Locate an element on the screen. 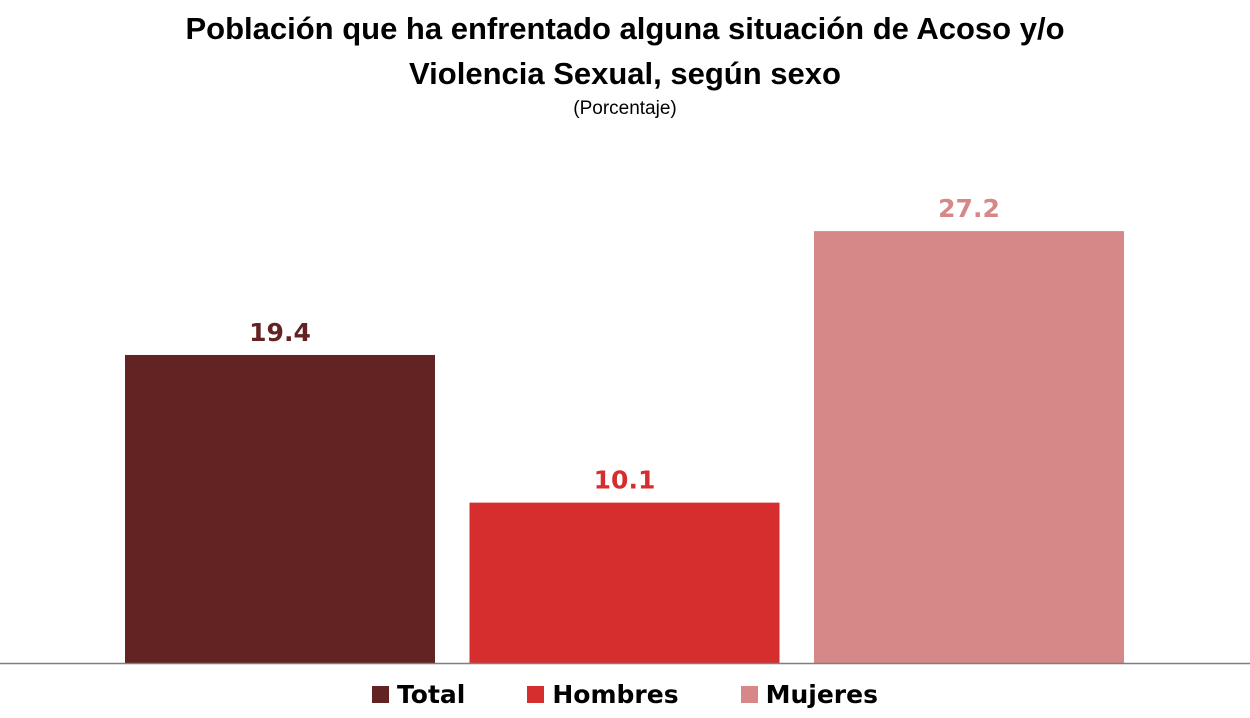 The height and width of the screenshot is (718, 1250). legend-label-hombres: Hombres is located at coordinates (615, 694).